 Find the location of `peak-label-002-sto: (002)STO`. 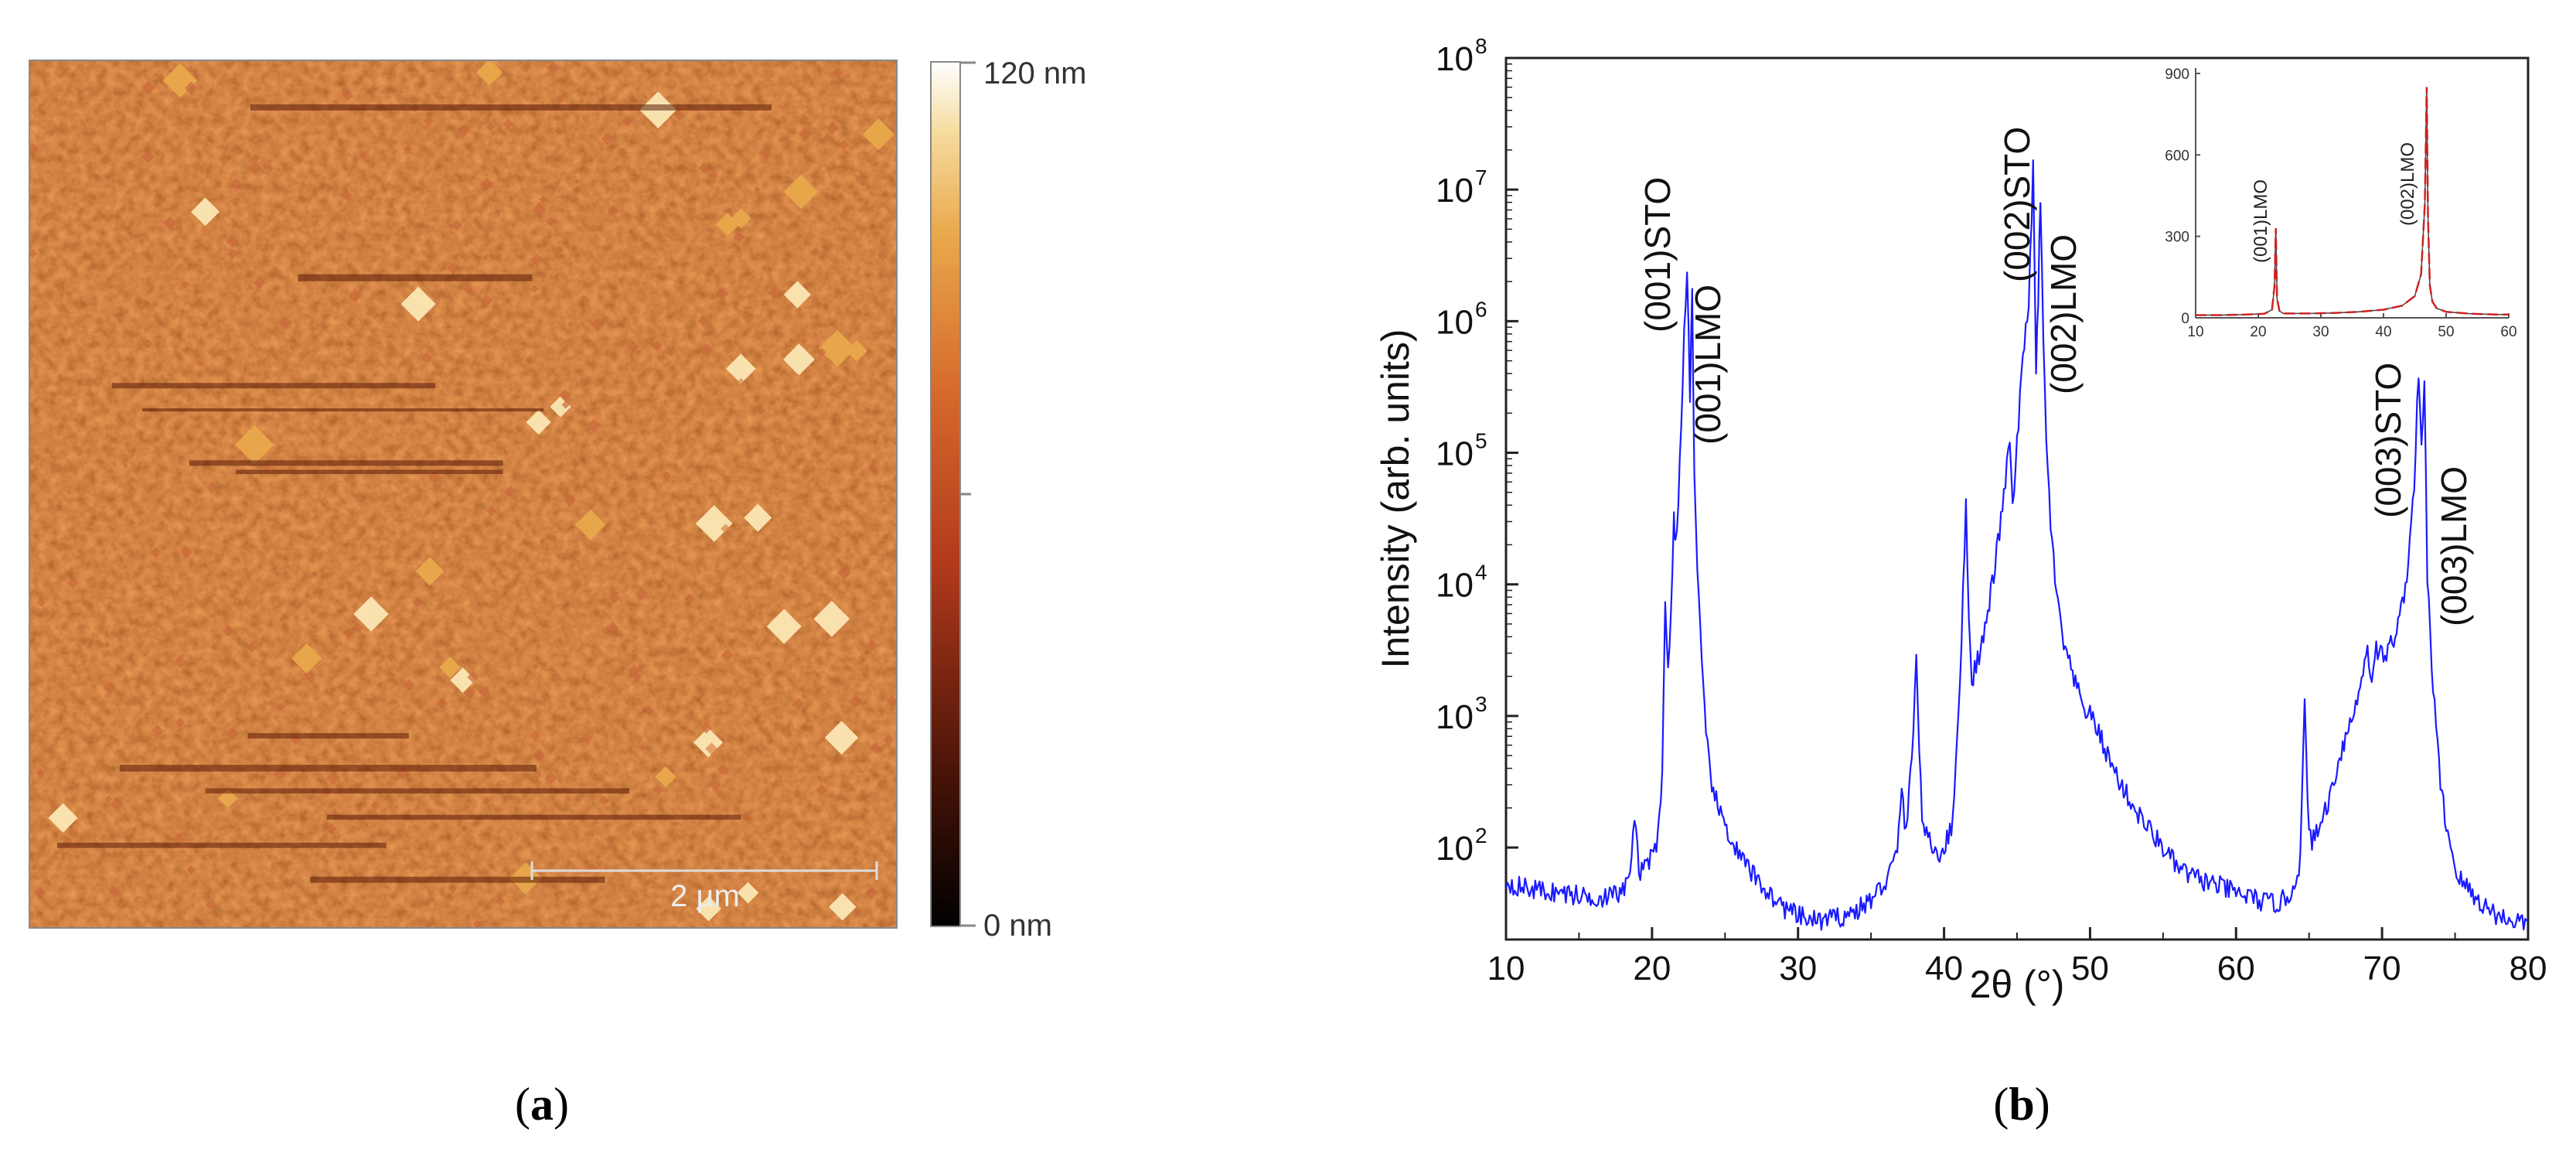

peak-label-002-sto: (002)STO is located at coordinates (2017, 205).